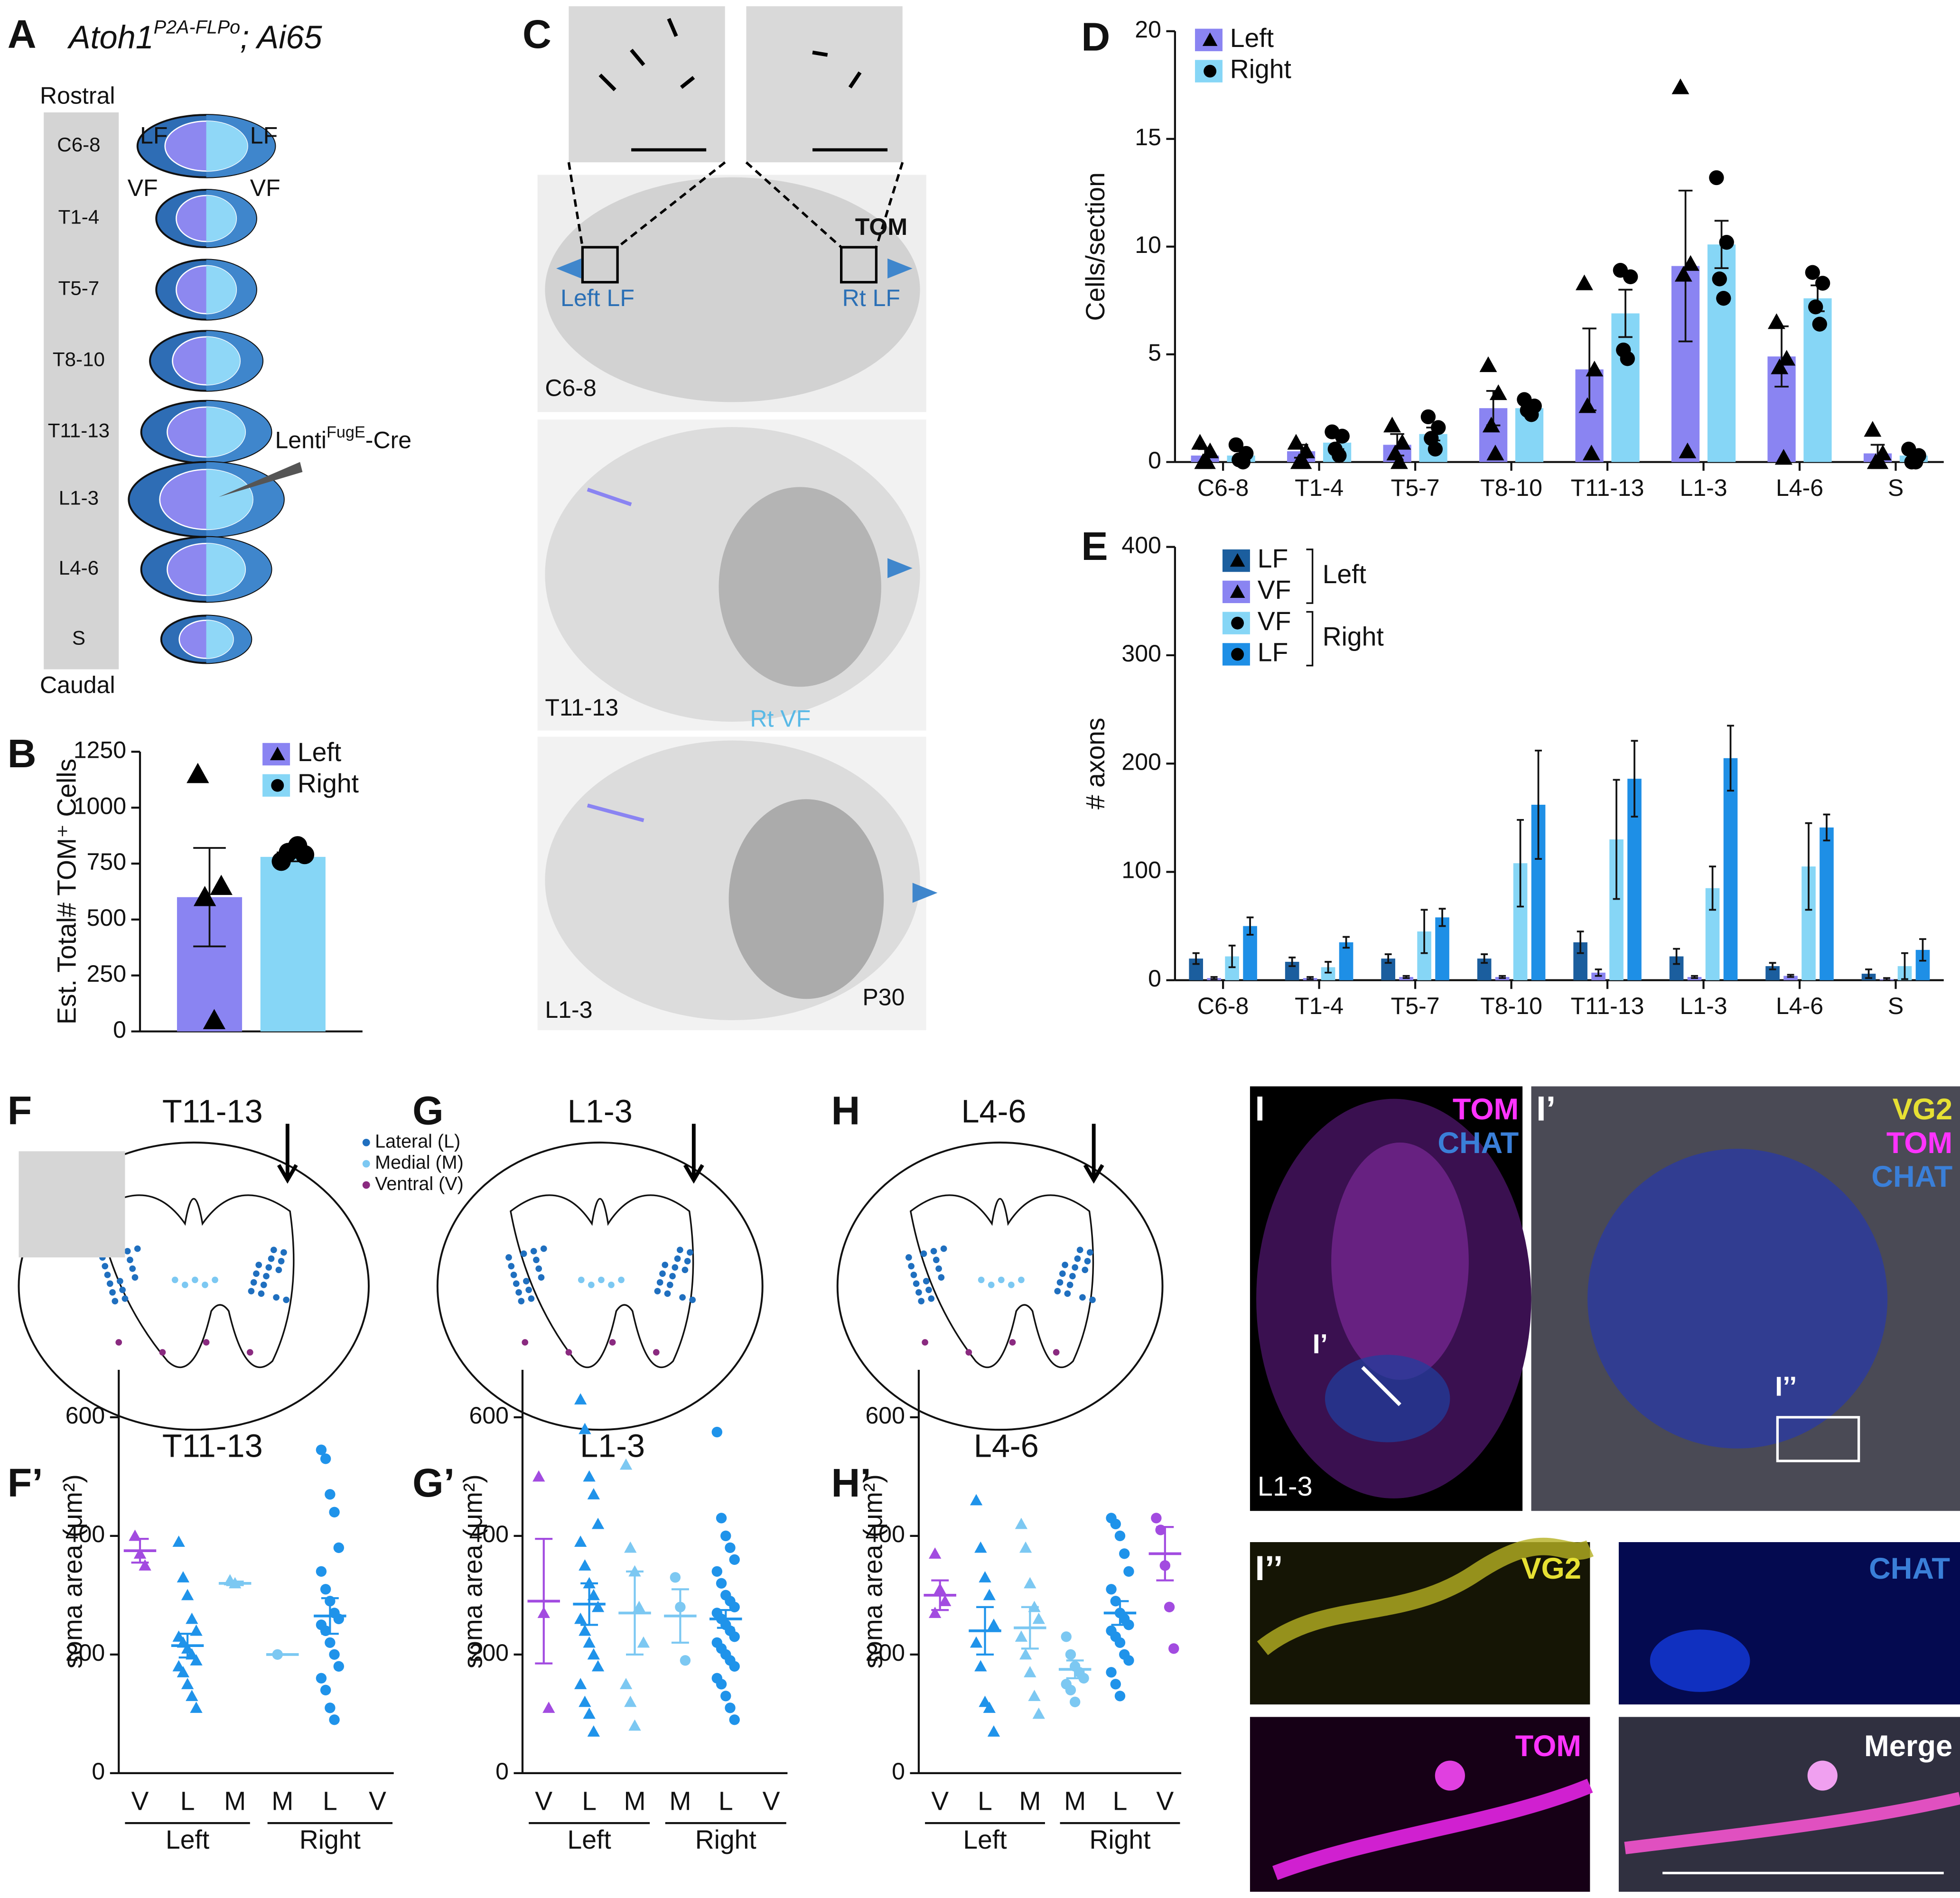 The image size is (1960, 1898). I want to click on legend-group-label: Left, so click(1344, 574).